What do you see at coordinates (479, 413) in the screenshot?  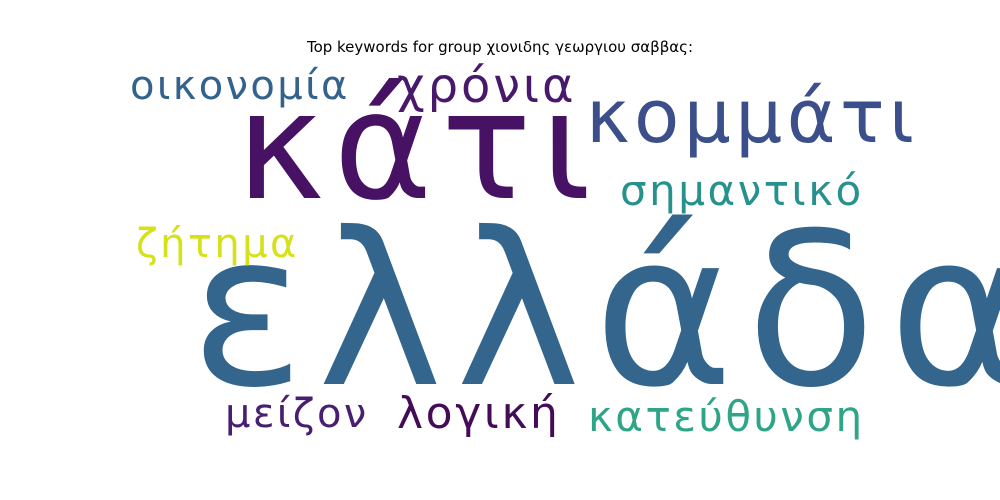 I see `word-logiki: λογική` at bounding box center [479, 413].